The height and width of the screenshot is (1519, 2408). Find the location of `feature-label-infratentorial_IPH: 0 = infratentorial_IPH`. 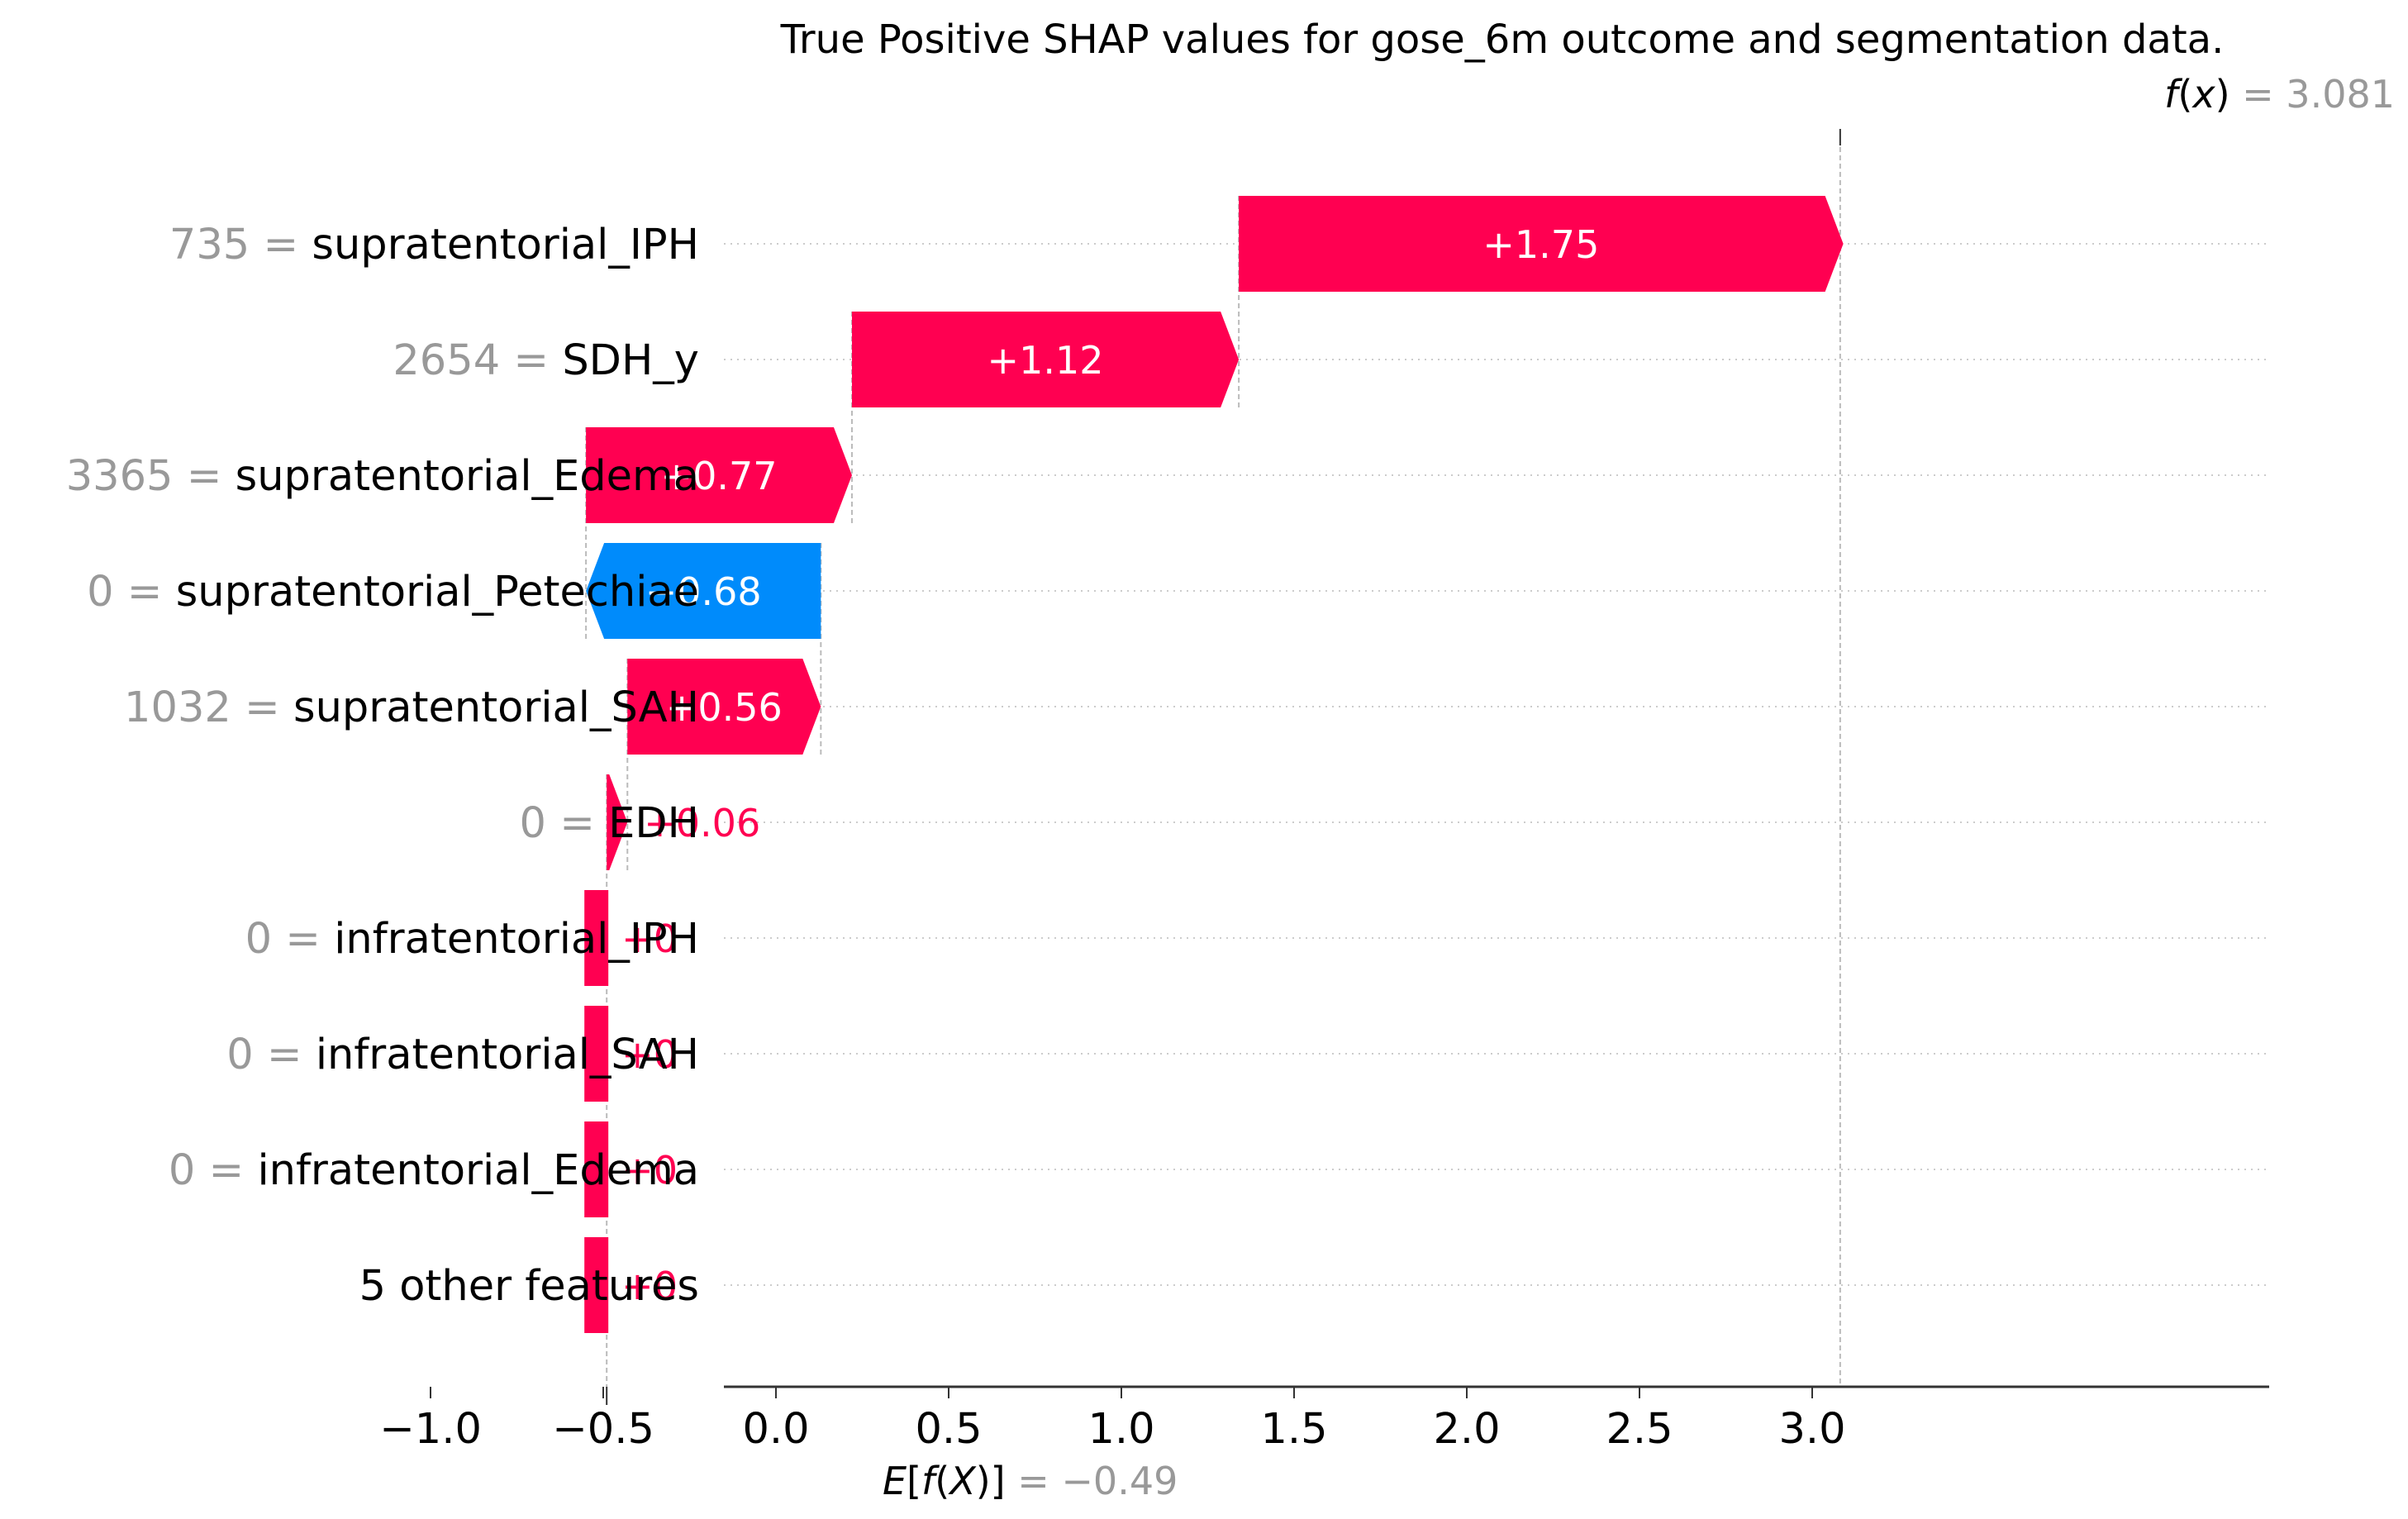

feature-label-infratentorial_IPH: 0 = infratentorial_IPH is located at coordinates (472, 940).